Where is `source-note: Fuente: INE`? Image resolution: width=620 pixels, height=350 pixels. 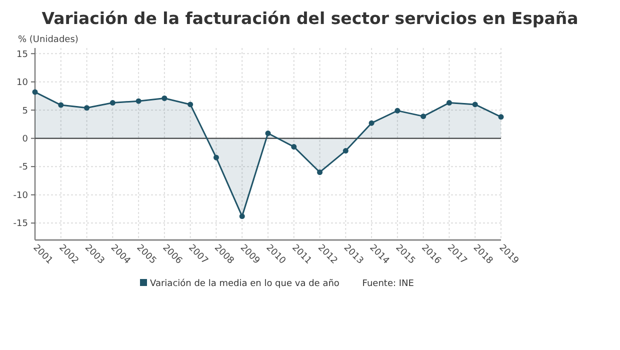 source-note: Fuente: INE is located at coordinates (388, 284).